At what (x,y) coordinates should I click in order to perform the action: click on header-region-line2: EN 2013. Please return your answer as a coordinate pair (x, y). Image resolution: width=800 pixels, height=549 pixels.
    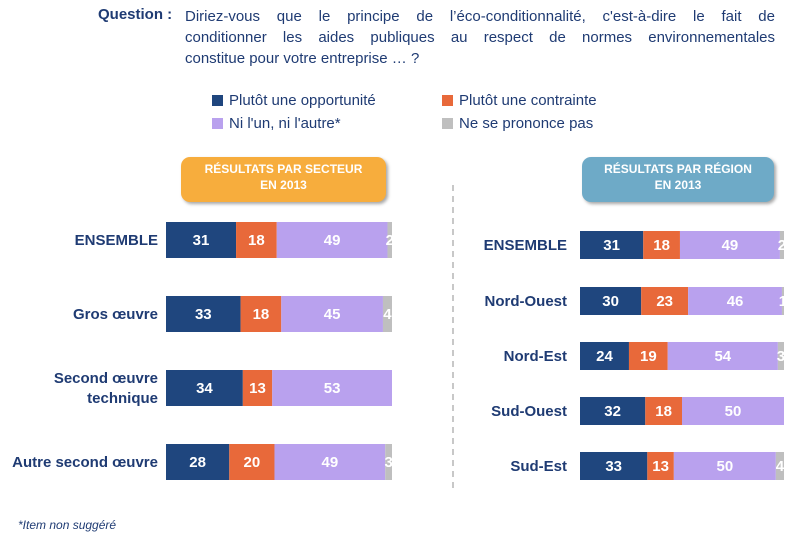
    Looking at the image, I should click on (678, 185).